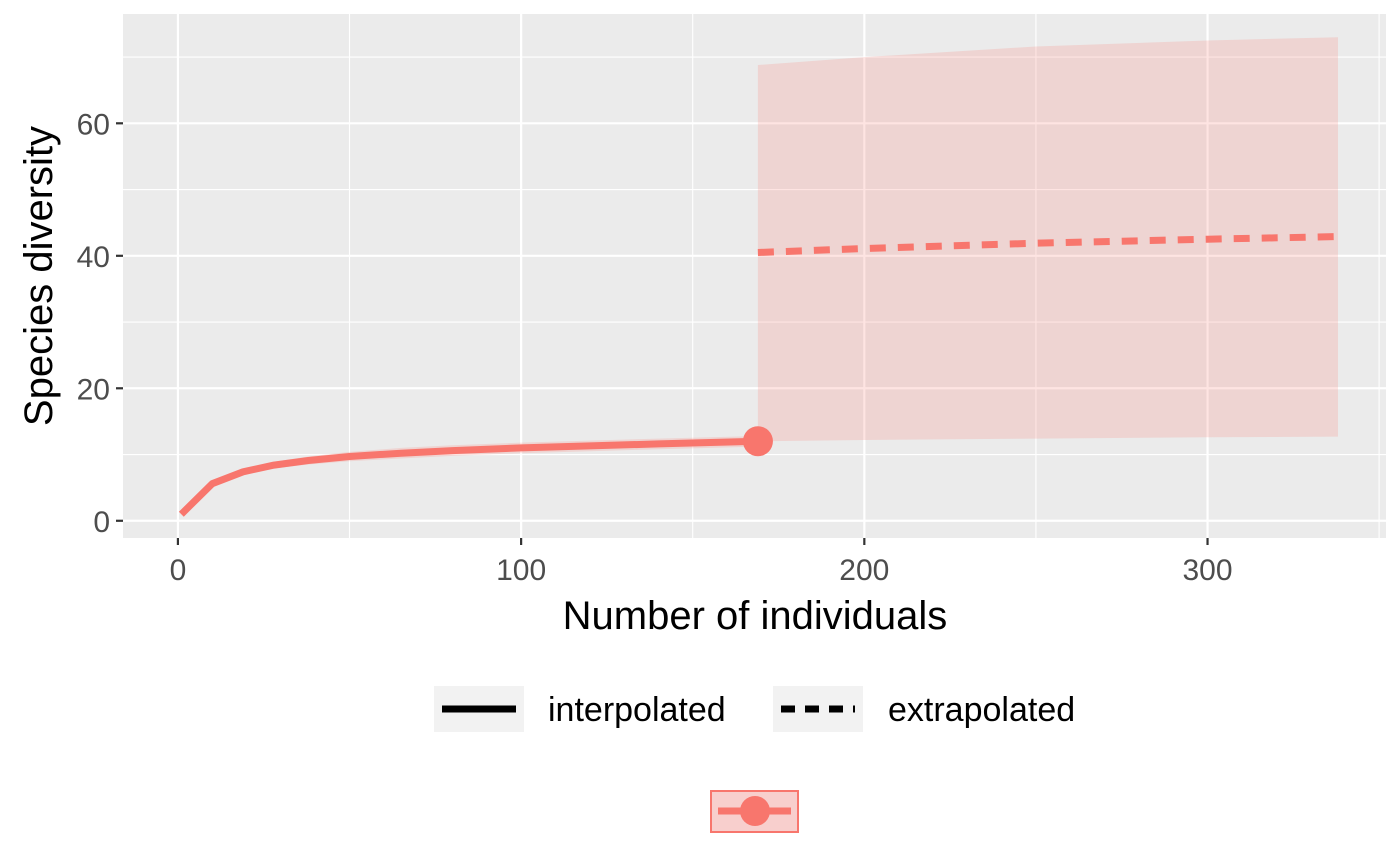  What do you see at coordinates (93, 257) in the screenshot?
I see `y-tick-label: 40` at bounding box center [93, 257].